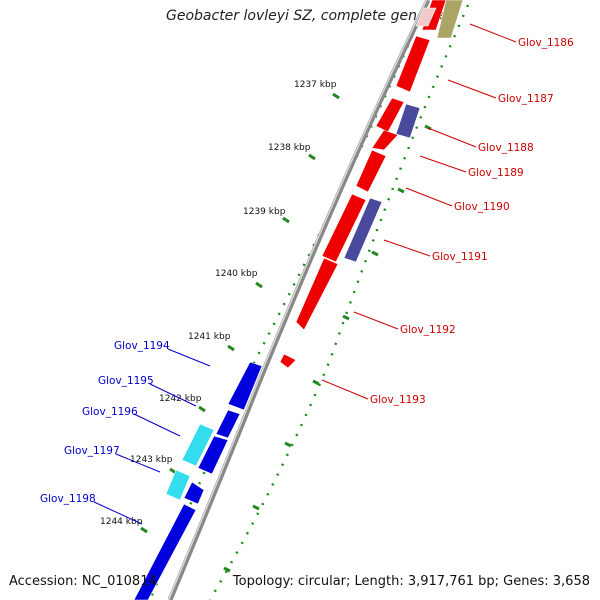 This screenshot has width=600, height=600. I want to click on kbp-tick-label: 1243 kbp, so click(151, 460).